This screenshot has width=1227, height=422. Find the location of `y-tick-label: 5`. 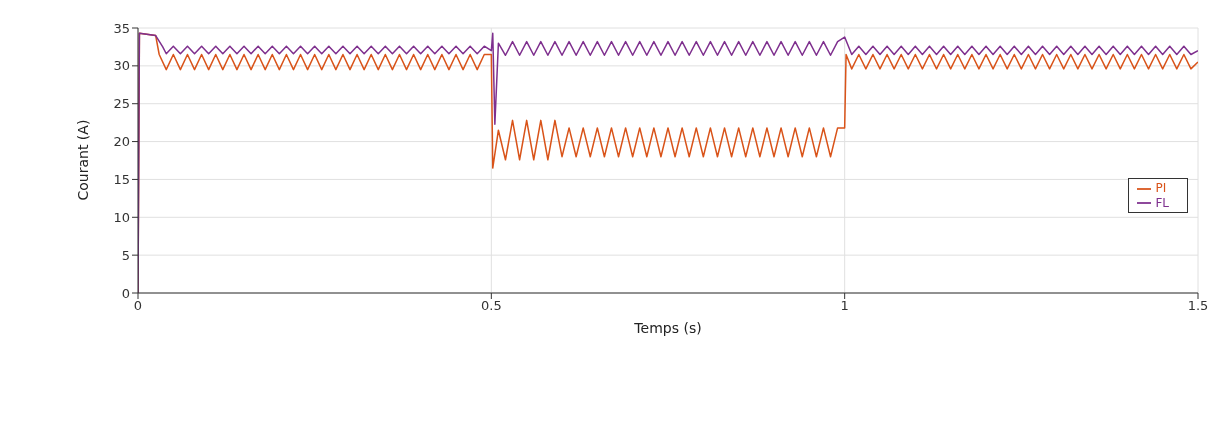

y-tick-label: 5 is located at coordinates (125, 255).